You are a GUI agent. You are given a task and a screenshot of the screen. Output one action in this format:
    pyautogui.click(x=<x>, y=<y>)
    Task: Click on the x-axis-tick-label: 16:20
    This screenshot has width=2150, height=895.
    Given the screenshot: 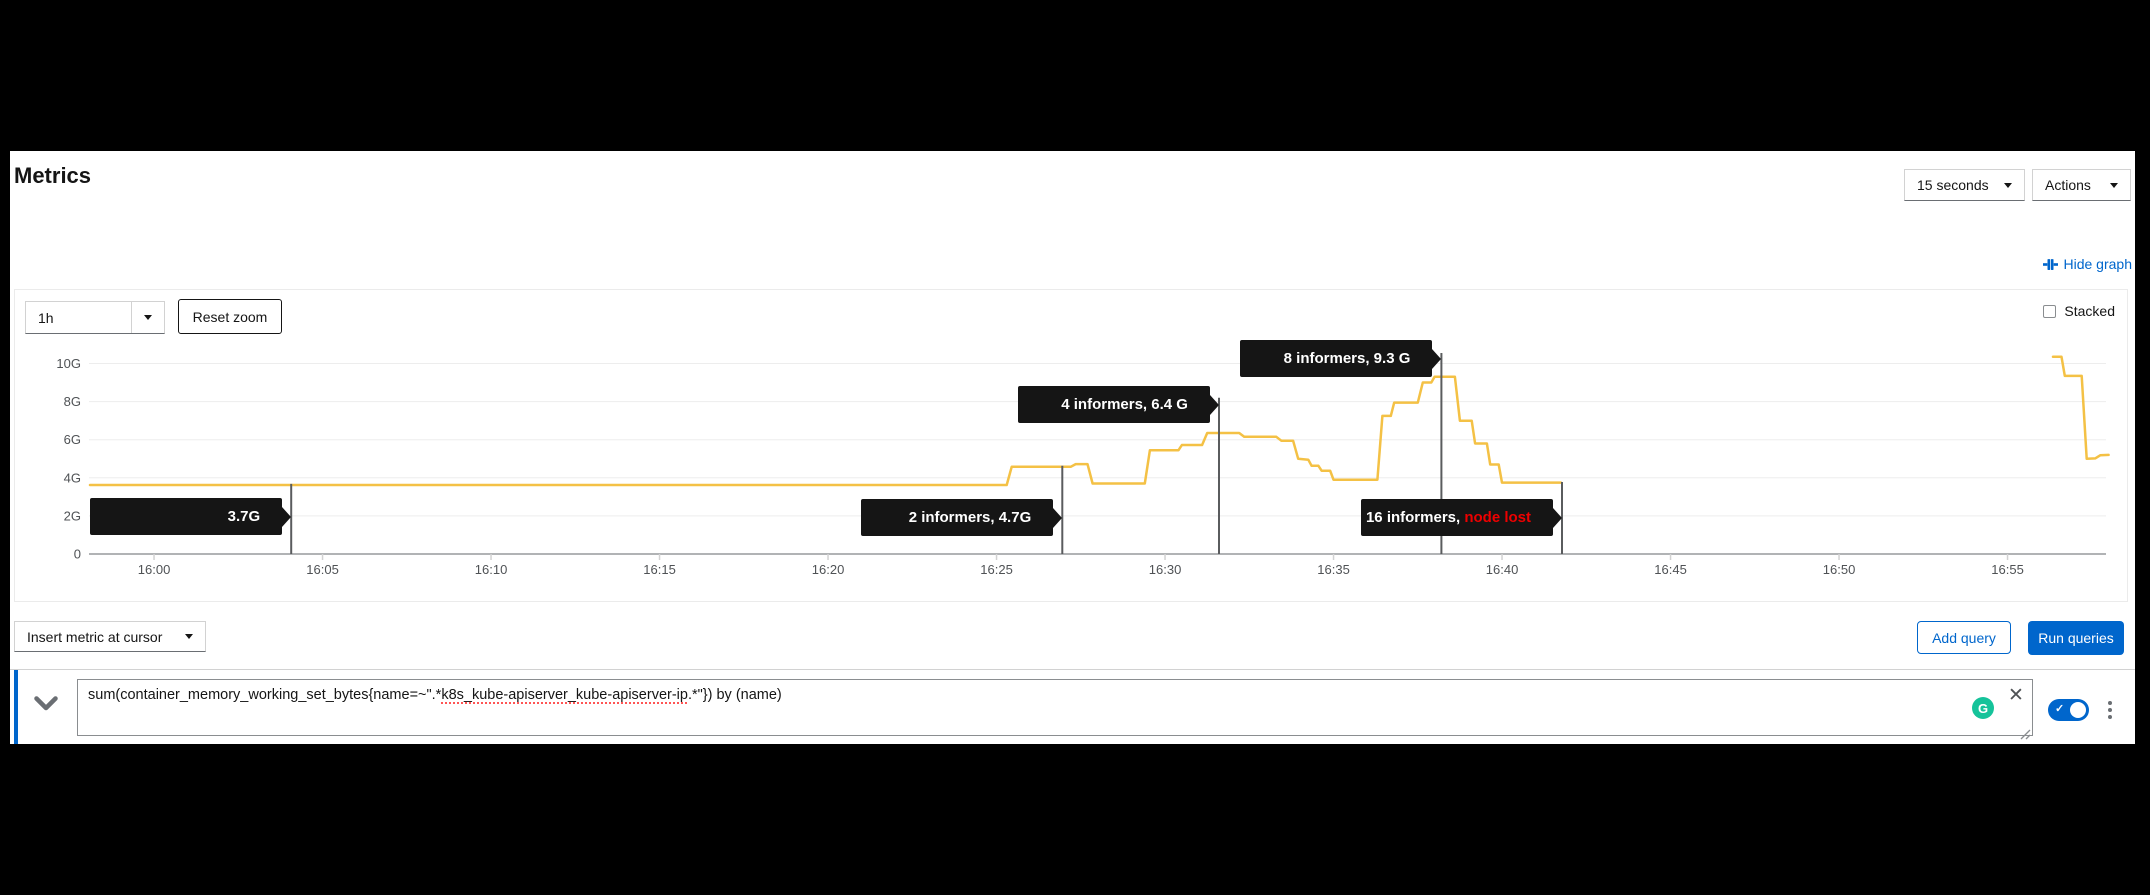 What is the action you would take?
    pyautogui.click(x=828, y=569)
    